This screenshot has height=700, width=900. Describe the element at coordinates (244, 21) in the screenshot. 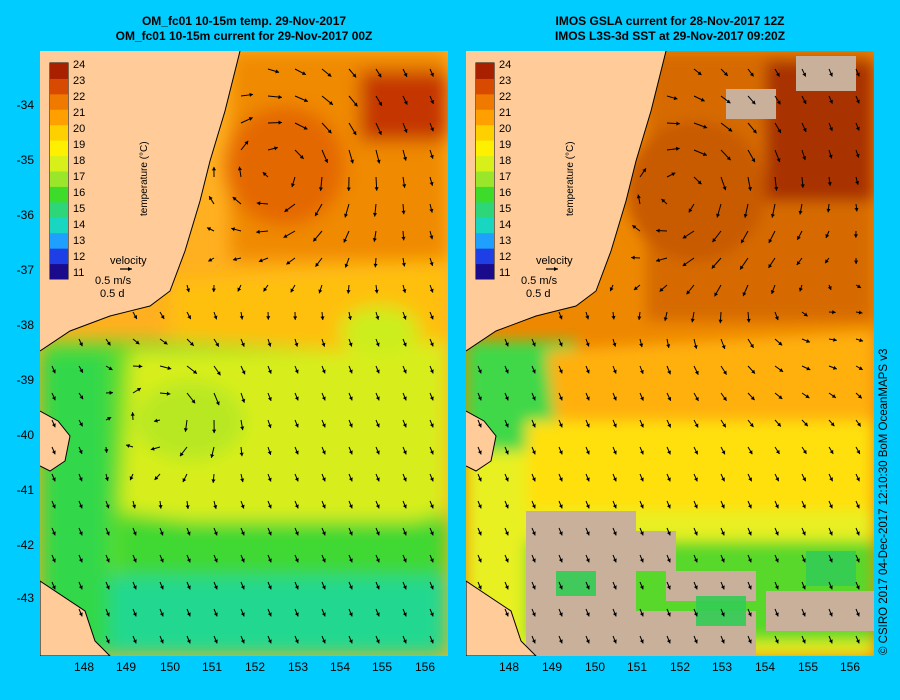

I see `left-title-line1: OM_fc01 10-15m temp. 29-Nov-2017` at that location.